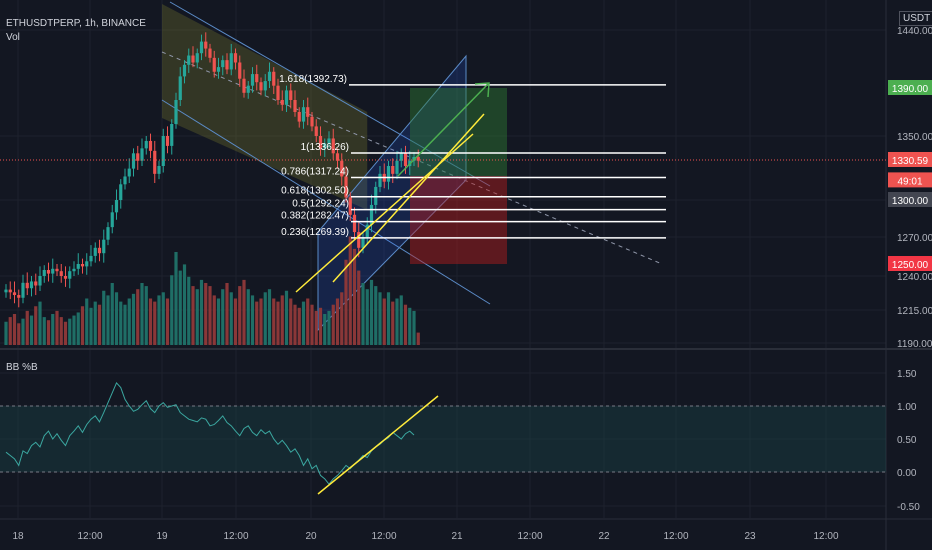 The height and width of the screenshot is (550, 932). Describe the element at coordinates (212, 290) in the screenshot. I see `volume-bars` at that location.